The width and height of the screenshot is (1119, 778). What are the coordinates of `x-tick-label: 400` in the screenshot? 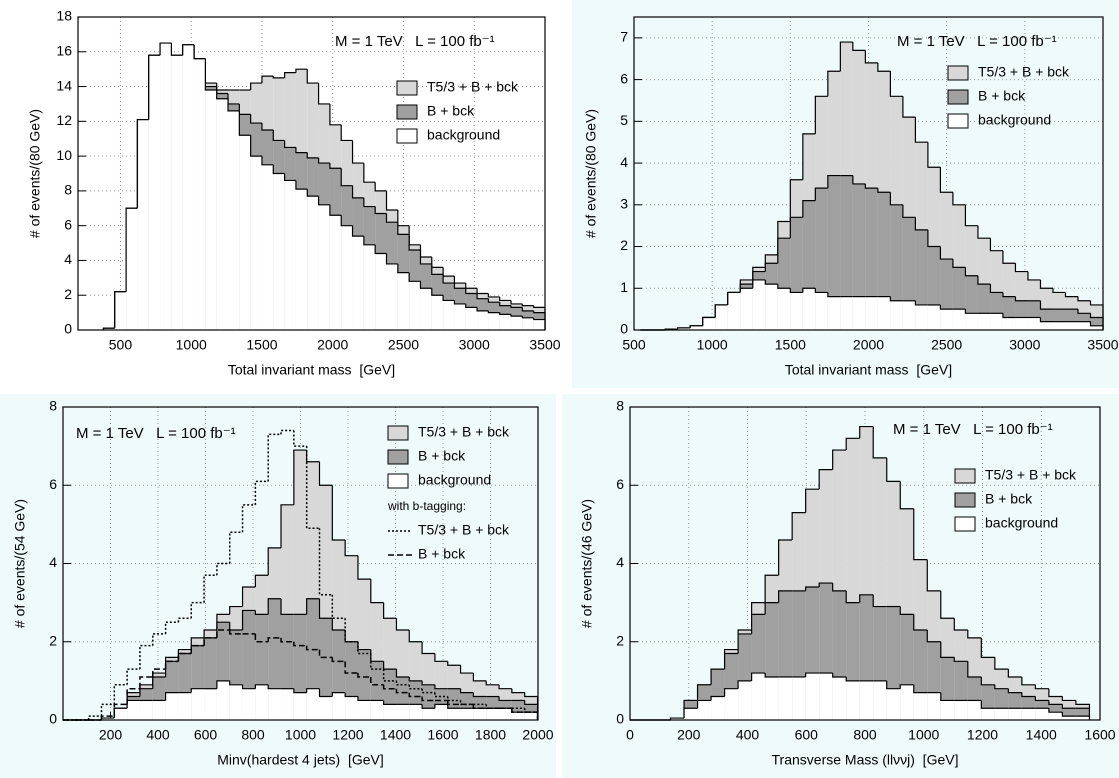 It's located at (748, 735).